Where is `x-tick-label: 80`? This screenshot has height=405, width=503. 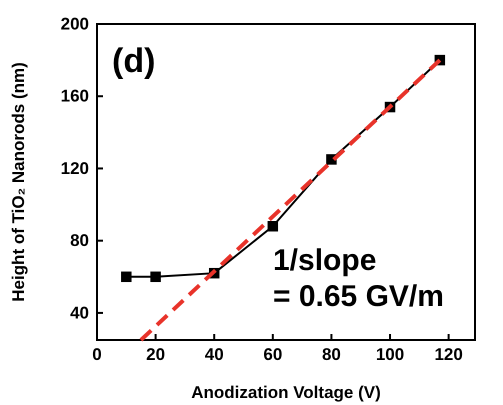
x-tick-label: 80 is located at coordinates (331, 354).